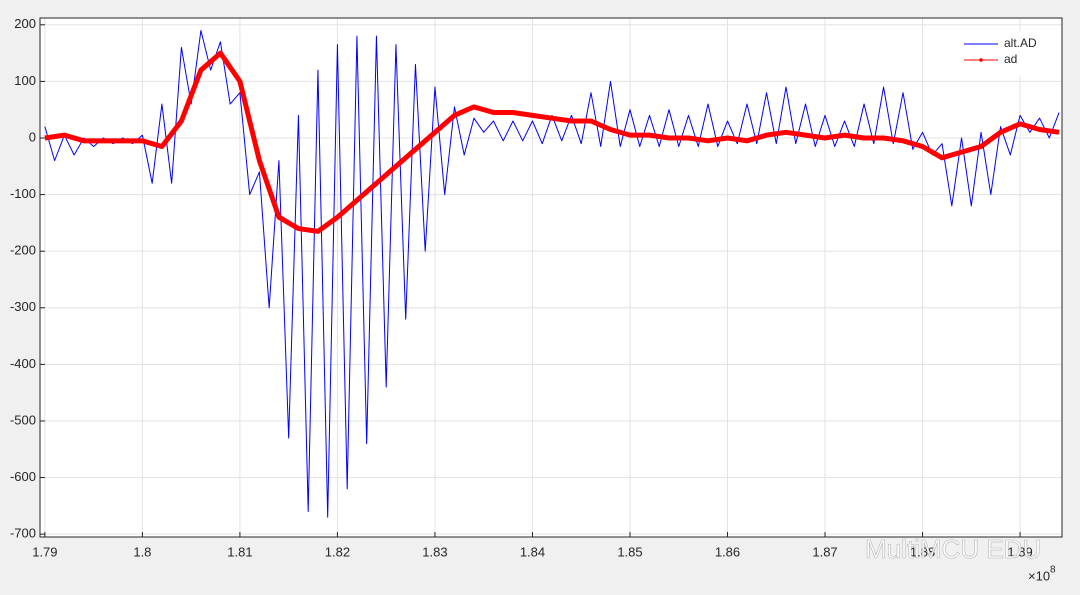  What do you see at coordinates (44, 551) in the screenshot?
I see `x-tick-label: 1.79` at bounding box center [44, 551].